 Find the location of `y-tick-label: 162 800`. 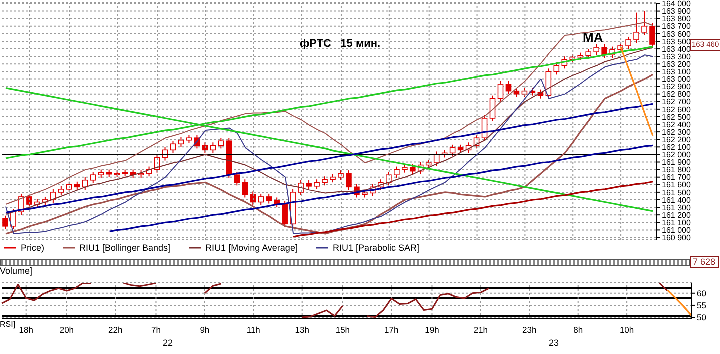

y-tick-label: 162 800 is located at coordinates (677, 95).